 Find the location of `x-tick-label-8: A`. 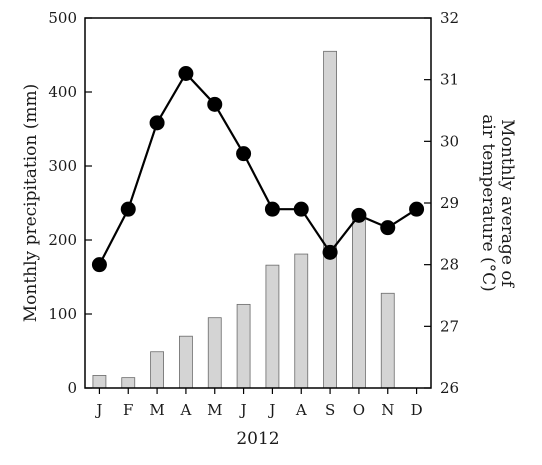

x-tick-label-8: A is located at coordinates (301, 410).